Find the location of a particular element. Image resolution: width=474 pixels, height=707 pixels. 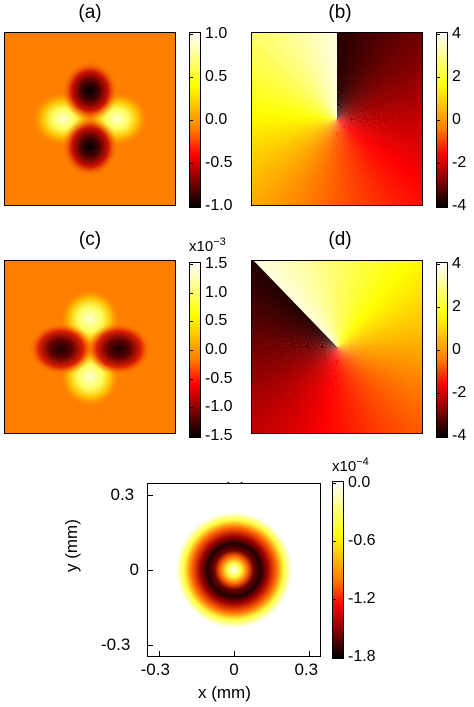

colorbar-e-exponent-base: x10 is located at coordinates (344, 466).